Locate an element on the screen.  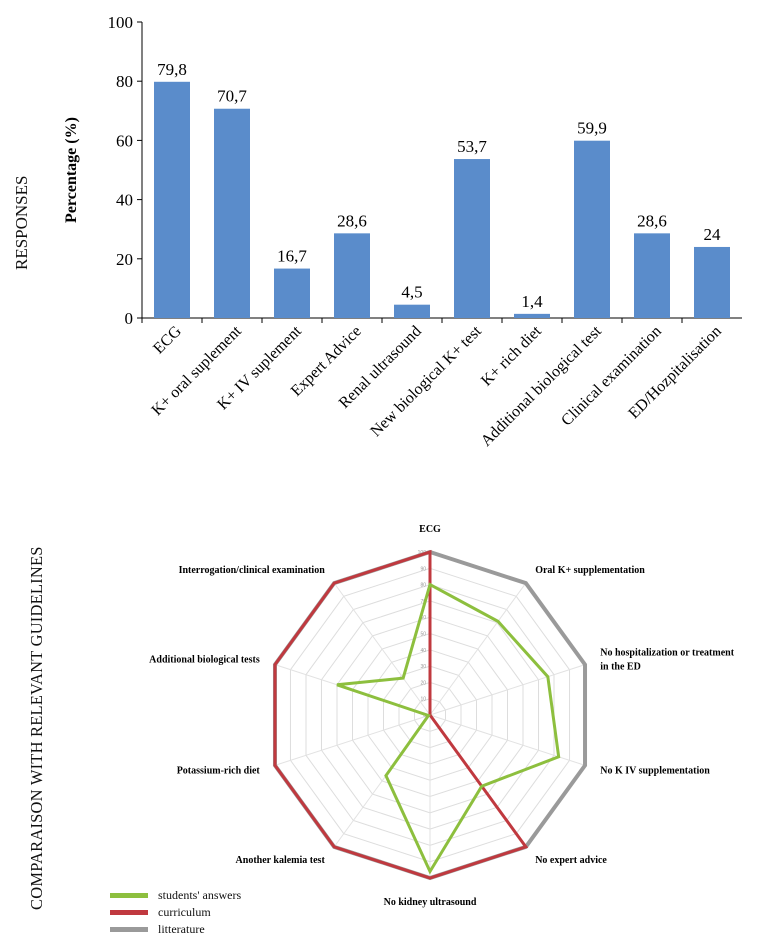
y-tick-label: 100 is located at coordinates (121, 22).